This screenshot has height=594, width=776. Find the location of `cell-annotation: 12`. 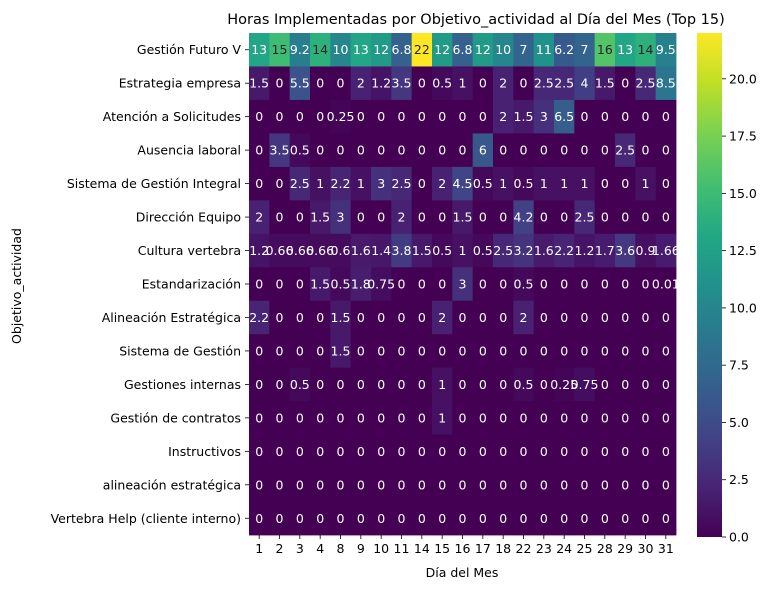

cell-annotation: 12 is located at coordinates (483, 49).